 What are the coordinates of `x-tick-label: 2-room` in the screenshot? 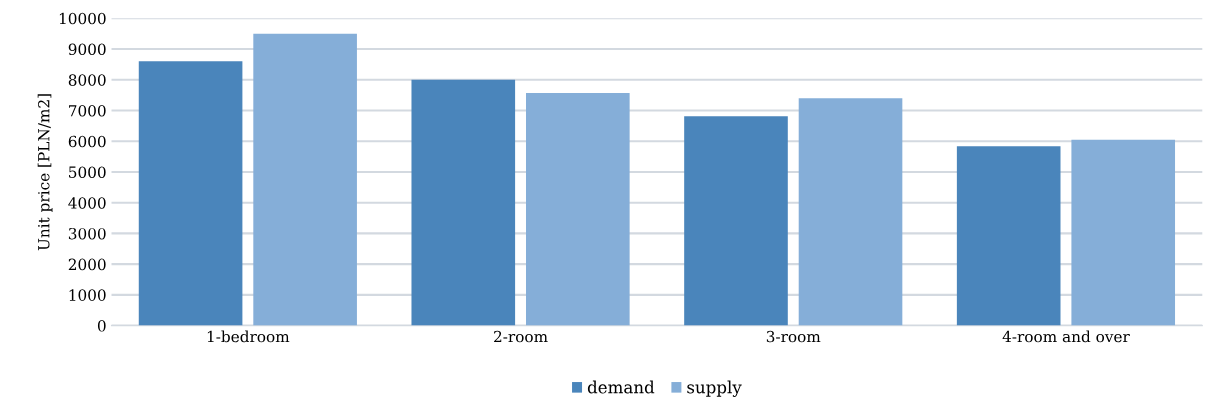 It's located at (521, 336).